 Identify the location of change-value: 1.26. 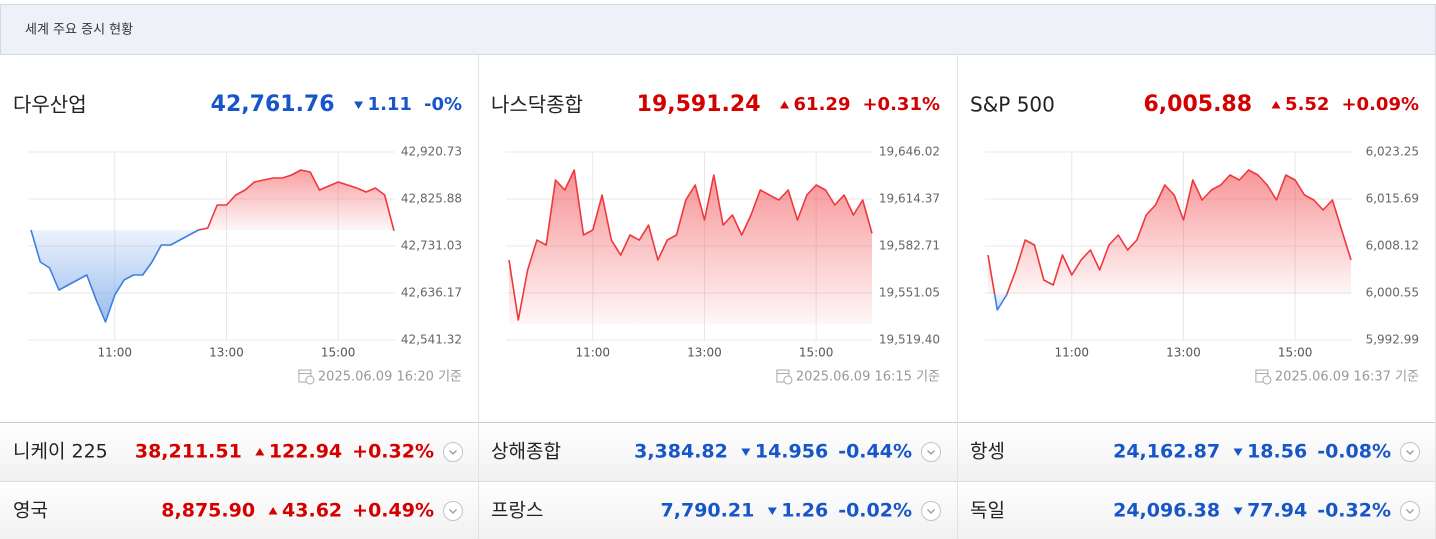
(804, 511).